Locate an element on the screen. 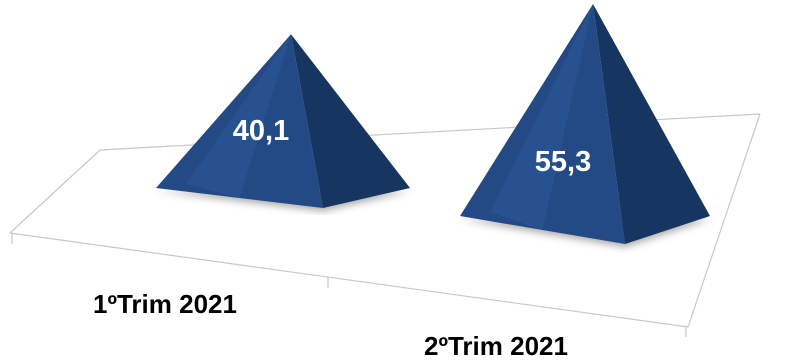  floor-left-edge is located at coordinates (55, 191).